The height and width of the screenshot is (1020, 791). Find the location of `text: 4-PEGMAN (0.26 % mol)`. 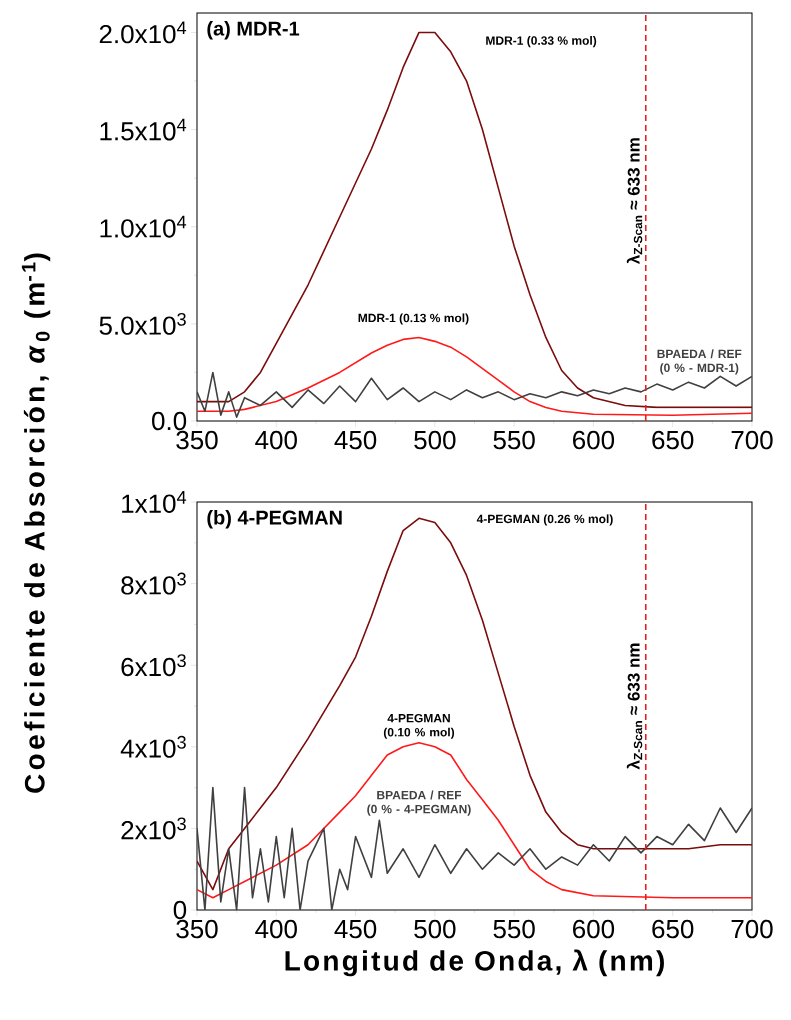

text: 4-PEGMAN (0.26 % mol) is located at coordinates (544, 520).